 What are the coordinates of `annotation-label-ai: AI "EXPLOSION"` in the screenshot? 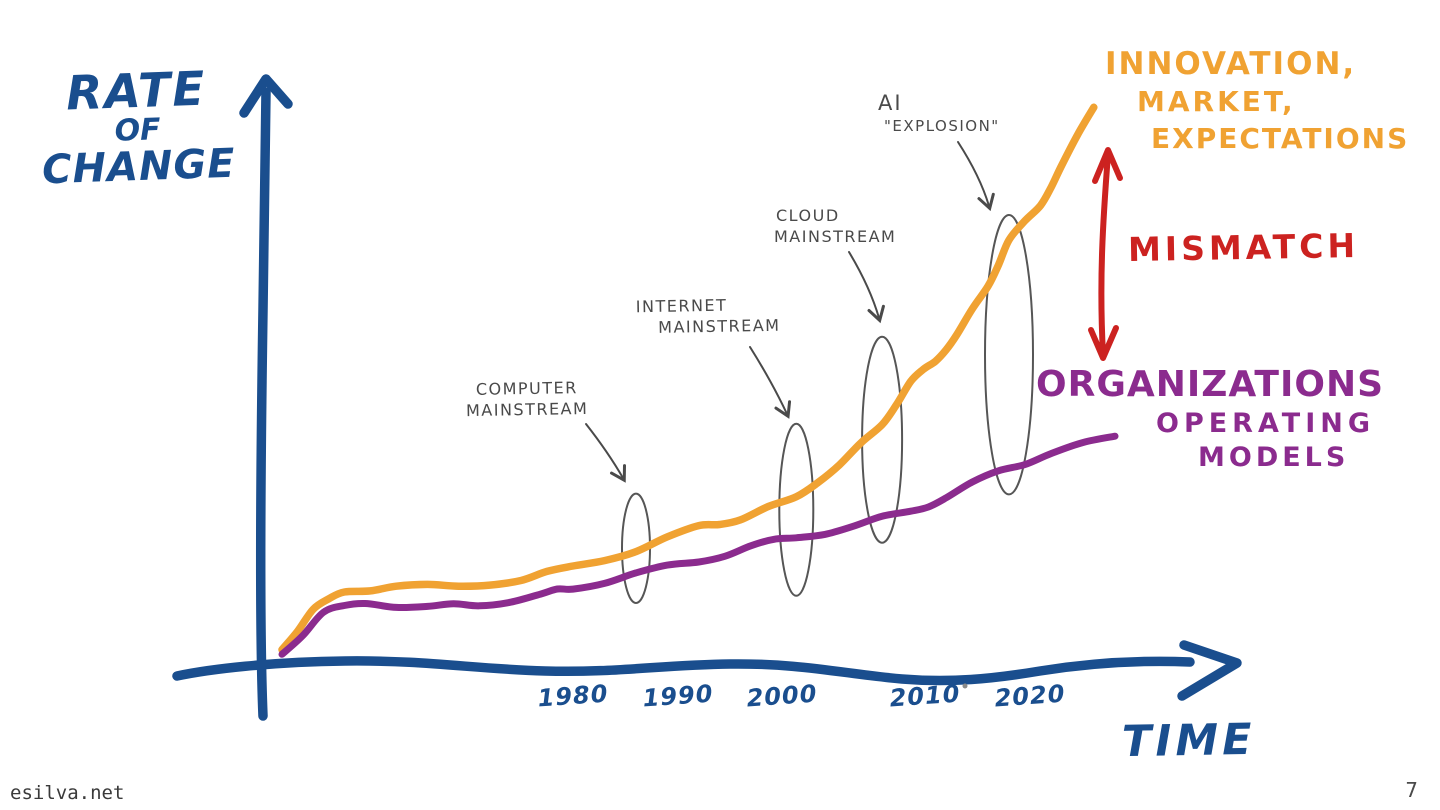 It's located at (939, 113).